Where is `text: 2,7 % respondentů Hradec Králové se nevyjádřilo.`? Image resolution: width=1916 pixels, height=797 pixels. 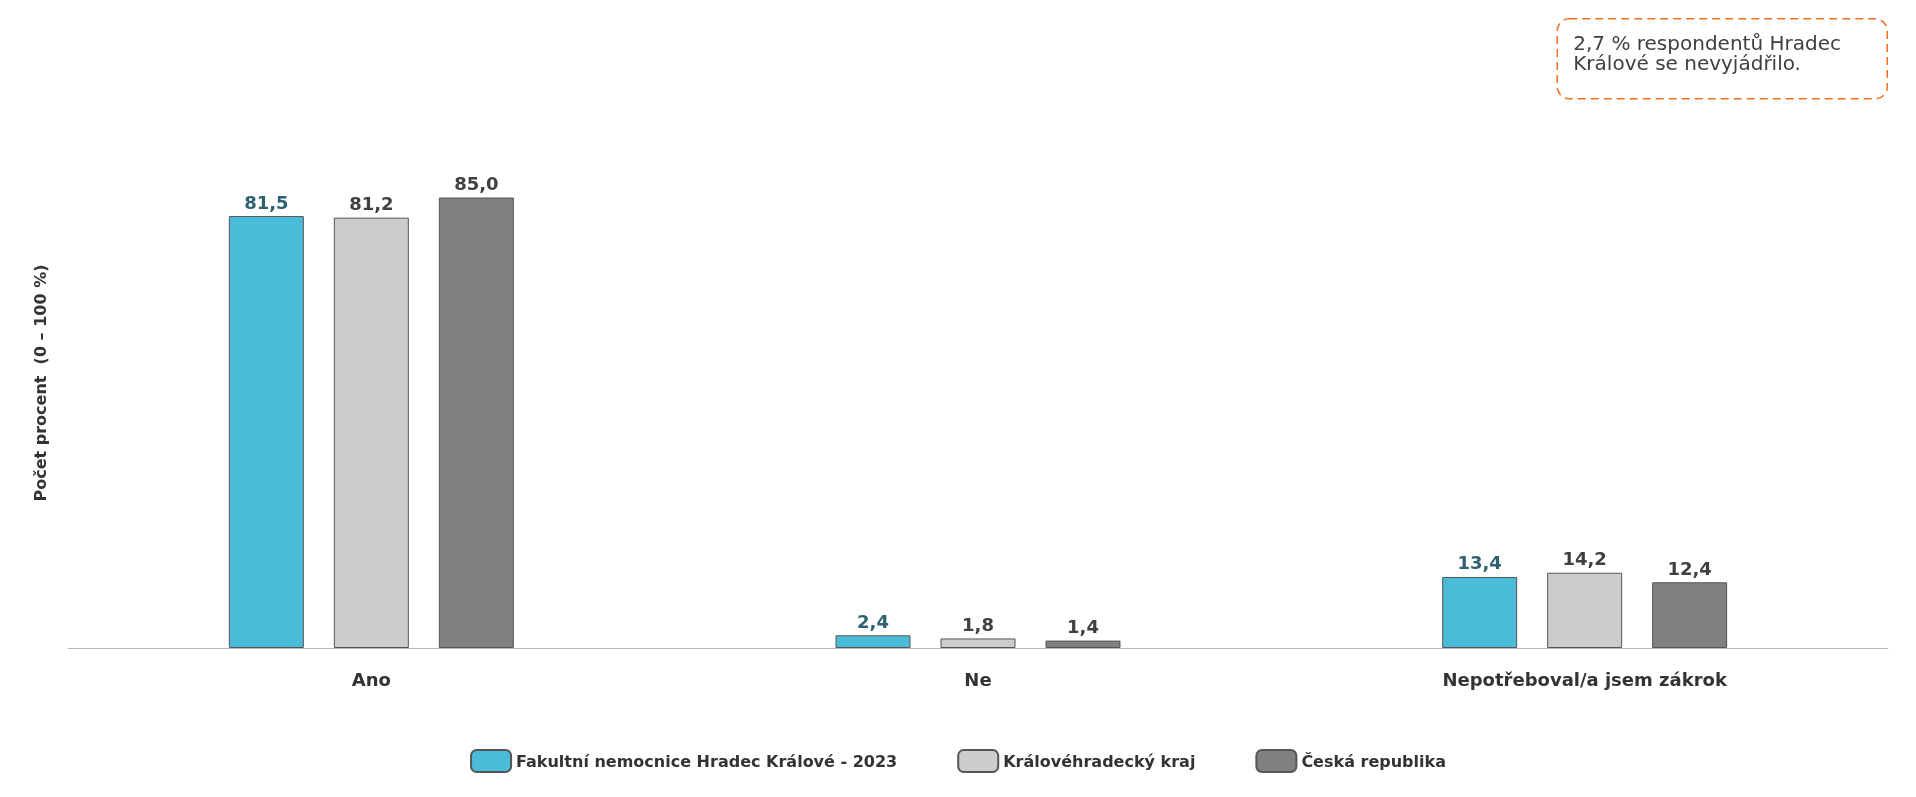 text: 2,7 % respondentů Hradec Králové se nevyjádřilo. is located at coordinates (1710, 52).